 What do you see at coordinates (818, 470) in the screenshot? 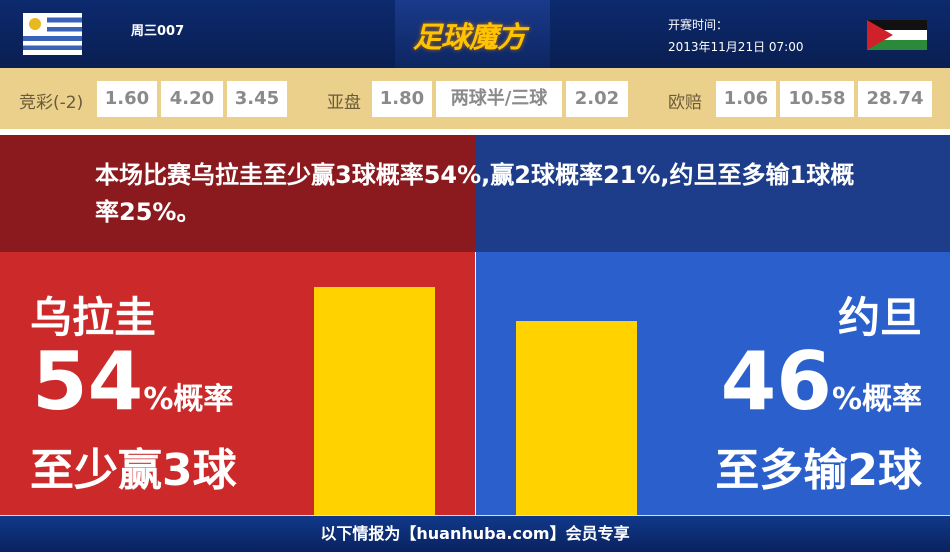
I see `away-outcome: 至多输2球` at bounding box center [818, 470].